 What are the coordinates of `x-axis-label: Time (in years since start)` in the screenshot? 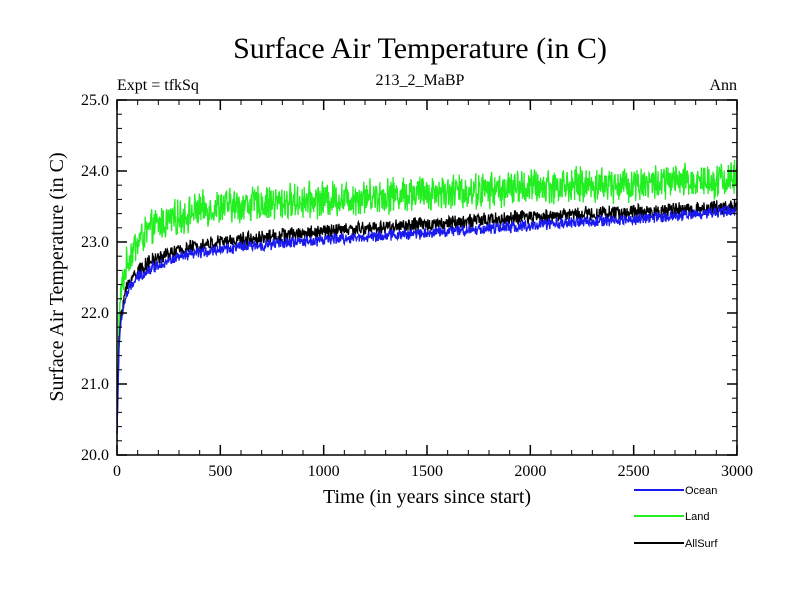 It's located at (427, 497).